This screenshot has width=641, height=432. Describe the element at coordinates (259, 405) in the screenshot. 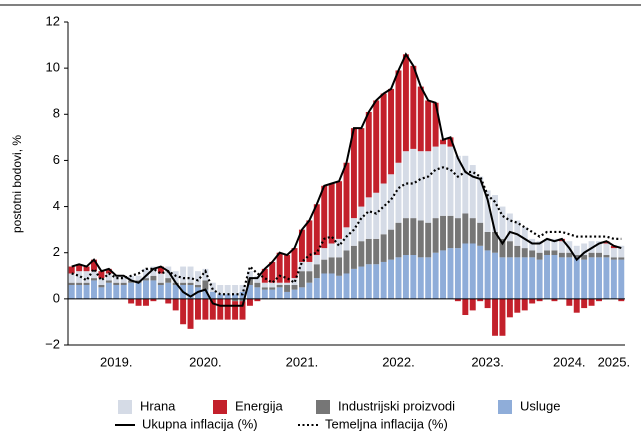

I see `legend-label: Energija` at that location.